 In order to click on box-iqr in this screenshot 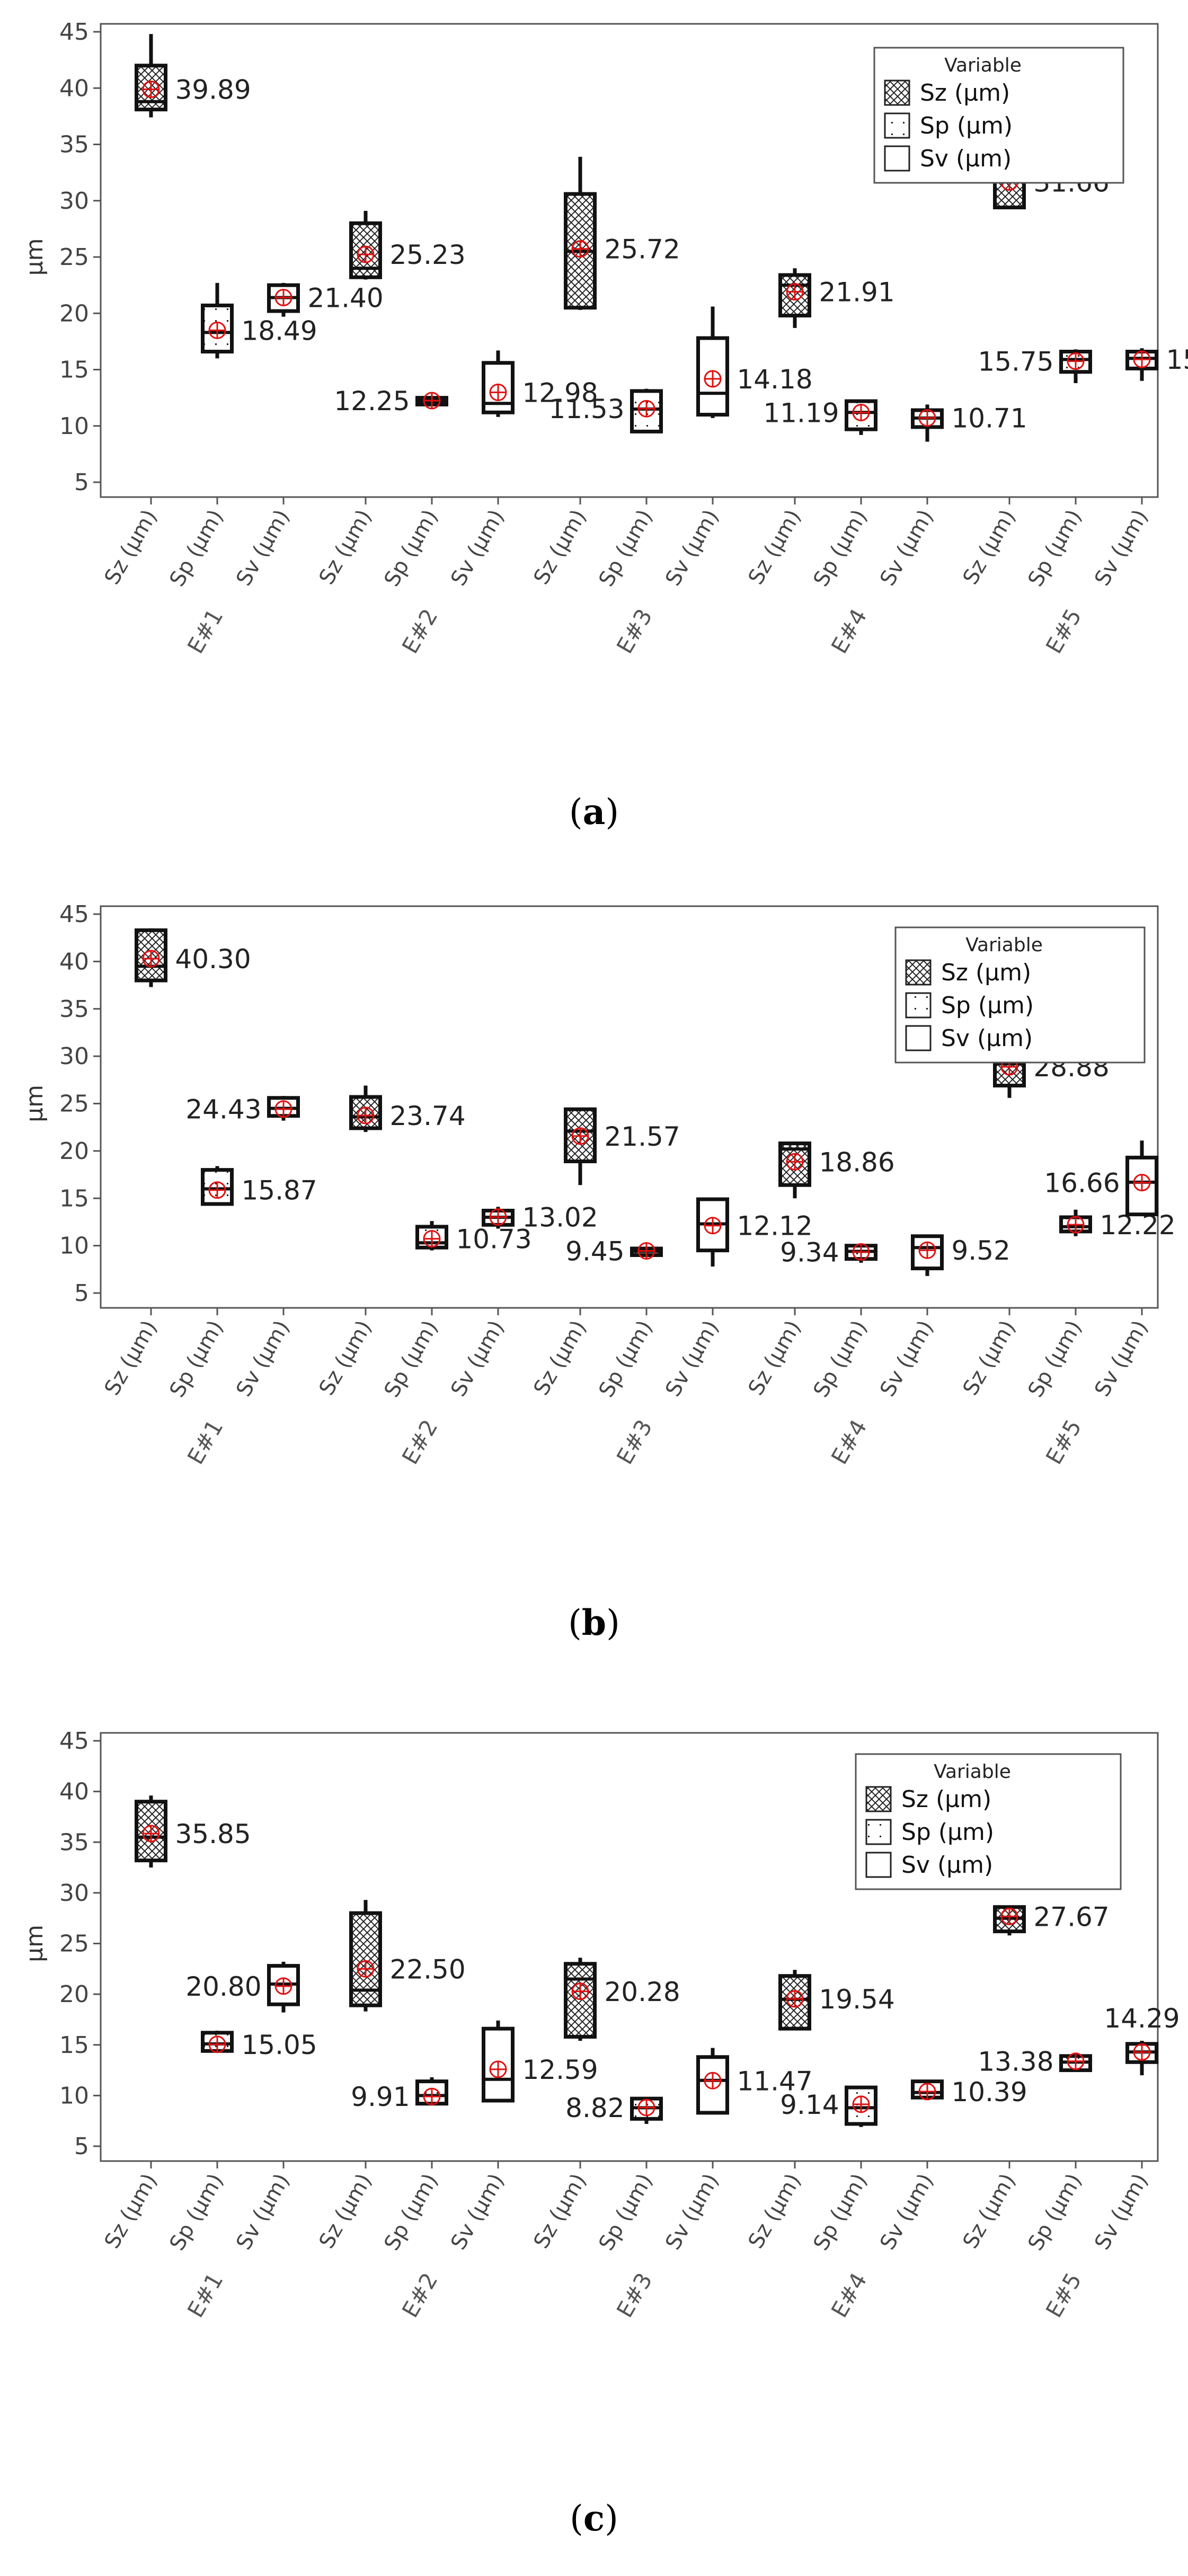, I will do `click(580, 2000)`.